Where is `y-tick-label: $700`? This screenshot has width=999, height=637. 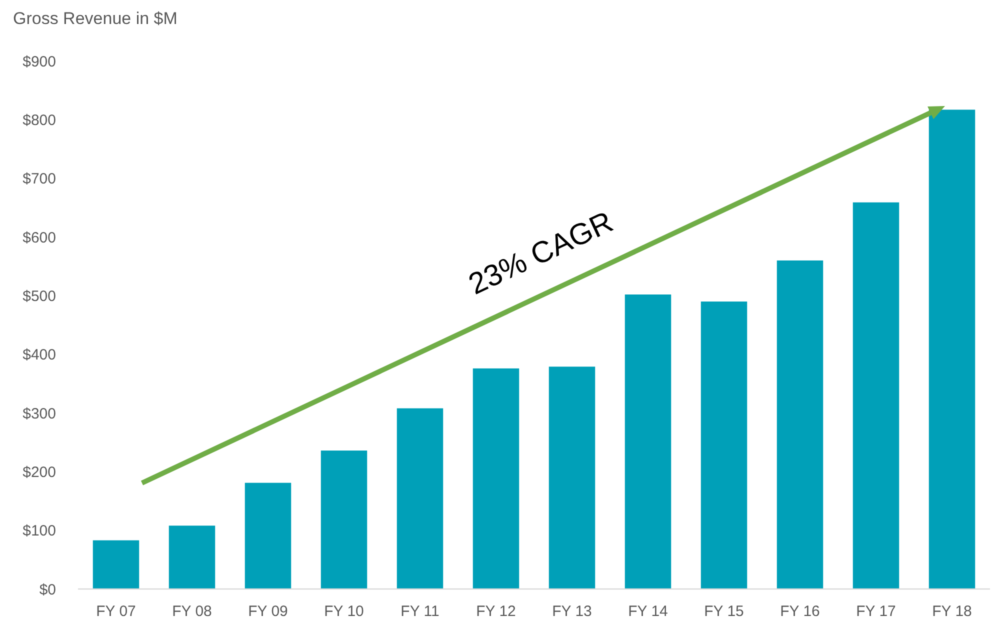
y-tick-label: $700 is located at coordinates (39, 179).